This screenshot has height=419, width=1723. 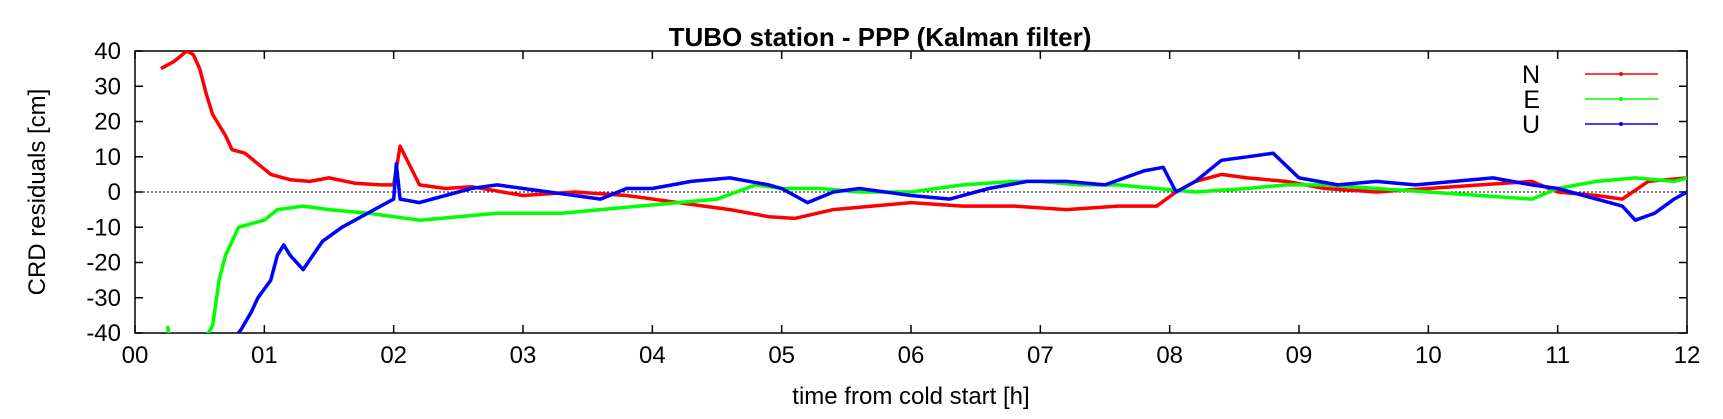 I want to click on x-tick-label: 05, so click(x=781, y=355).